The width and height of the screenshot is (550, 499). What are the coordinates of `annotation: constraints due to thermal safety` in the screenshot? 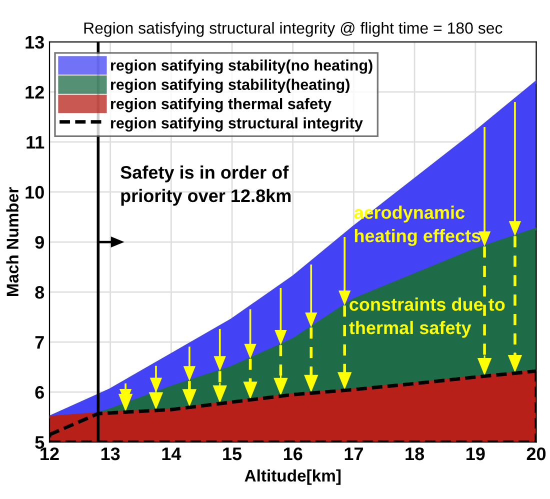 It's located at (427, 318).